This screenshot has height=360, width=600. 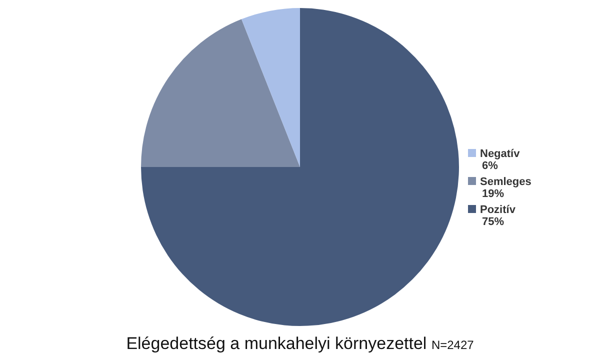 I want to click on data-label: 19%, so click(x=493, y=194).